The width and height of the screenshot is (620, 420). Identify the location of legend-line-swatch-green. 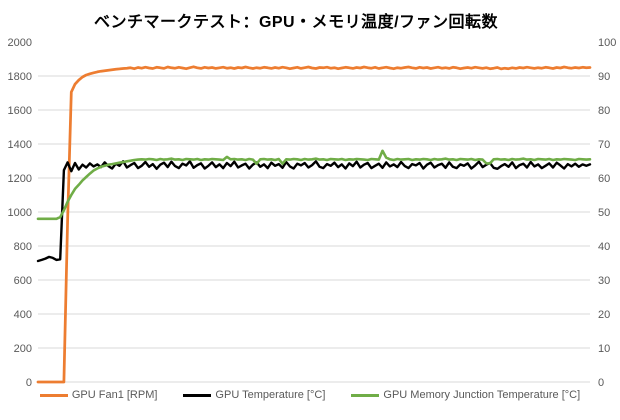
(365, 395).